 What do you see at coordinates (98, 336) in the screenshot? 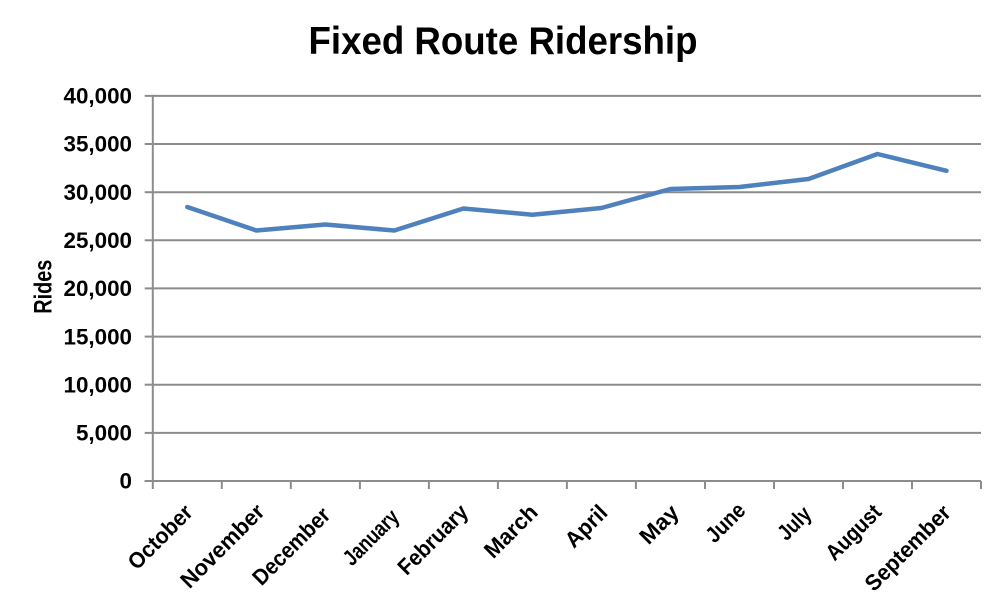
I see `svg-text: 15,000` at bounding box center [98, 336].